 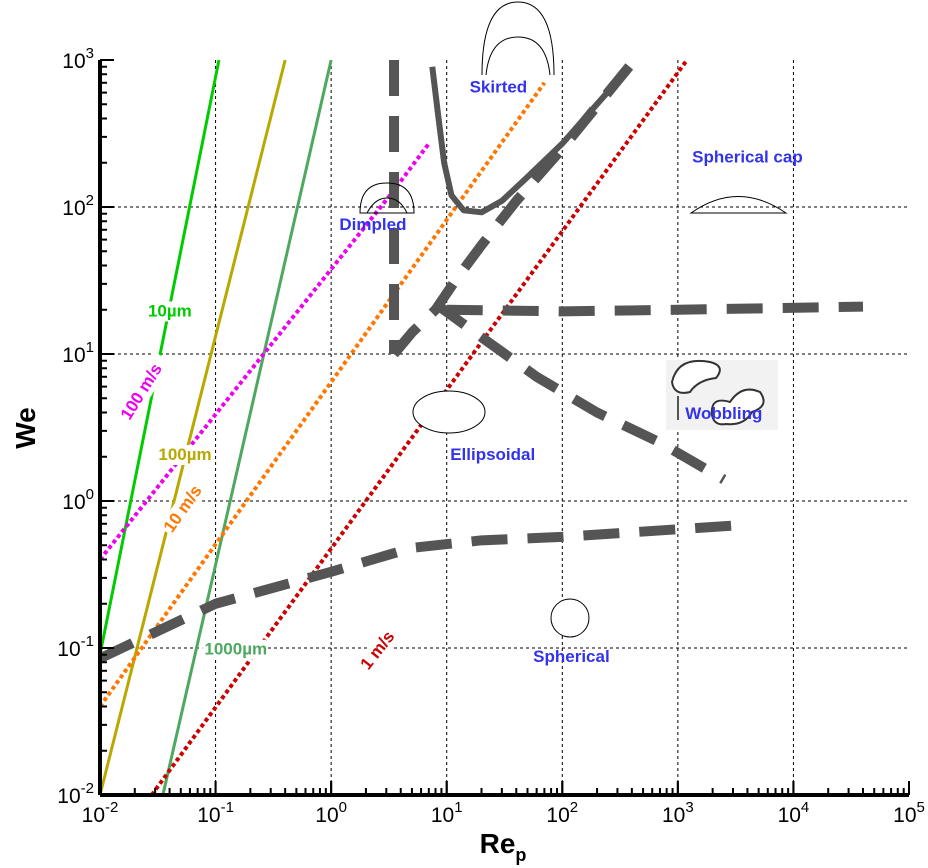 I want to click on series-label-group: 10µm, so click(x=168, y=311).